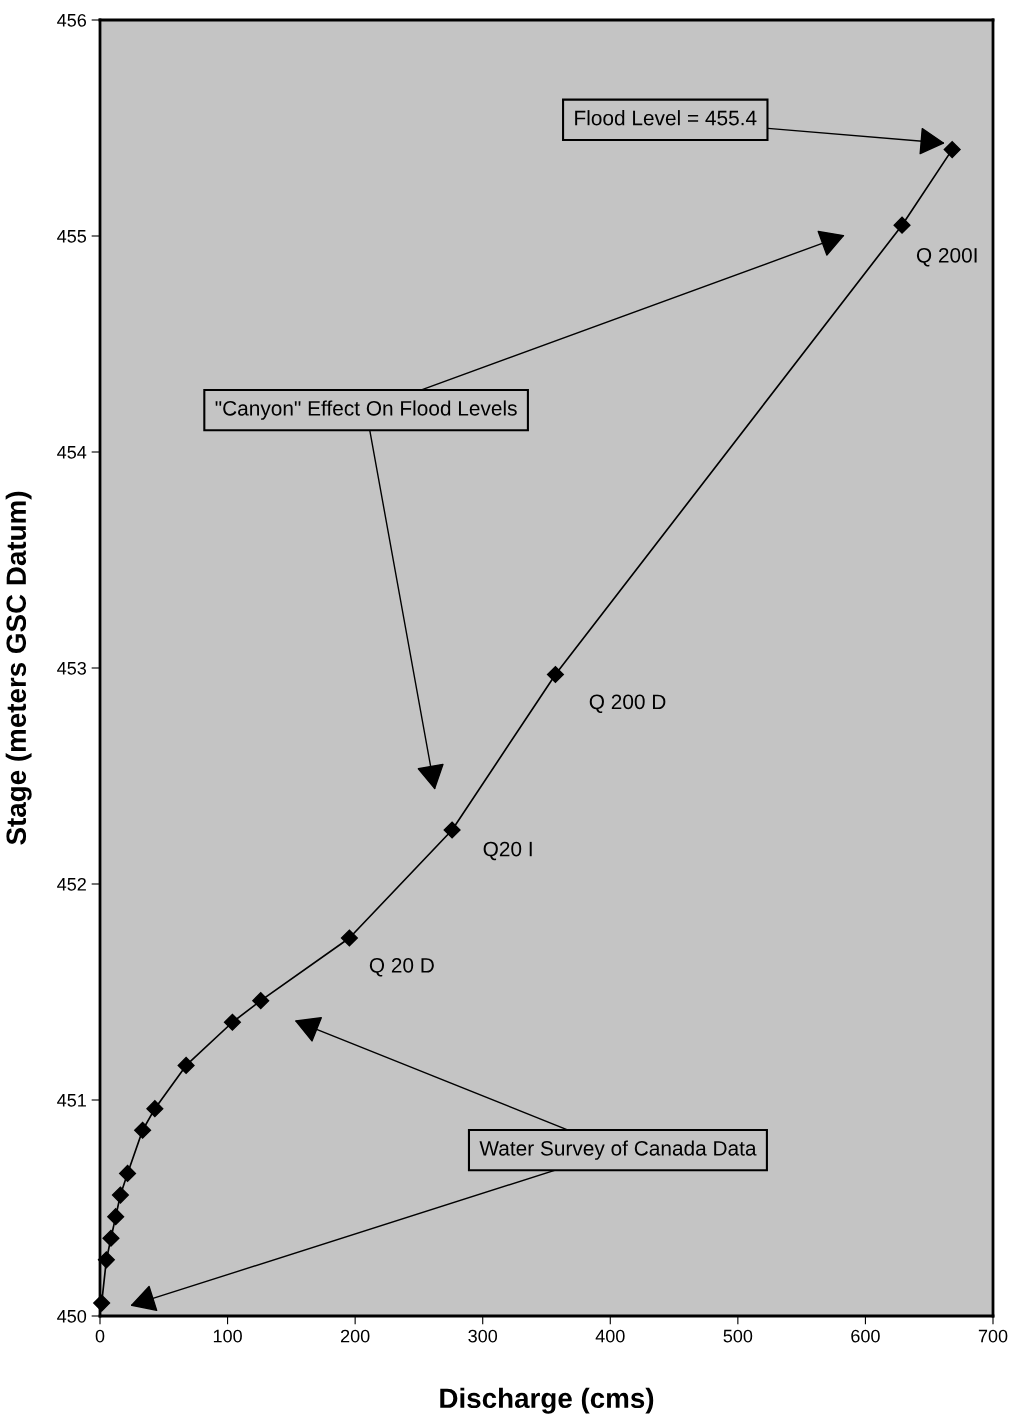  What do you see at coordinates (483, 1336) in the screenshot?
I see `x-tick-label: 300` at bounding box center [483, 1336].